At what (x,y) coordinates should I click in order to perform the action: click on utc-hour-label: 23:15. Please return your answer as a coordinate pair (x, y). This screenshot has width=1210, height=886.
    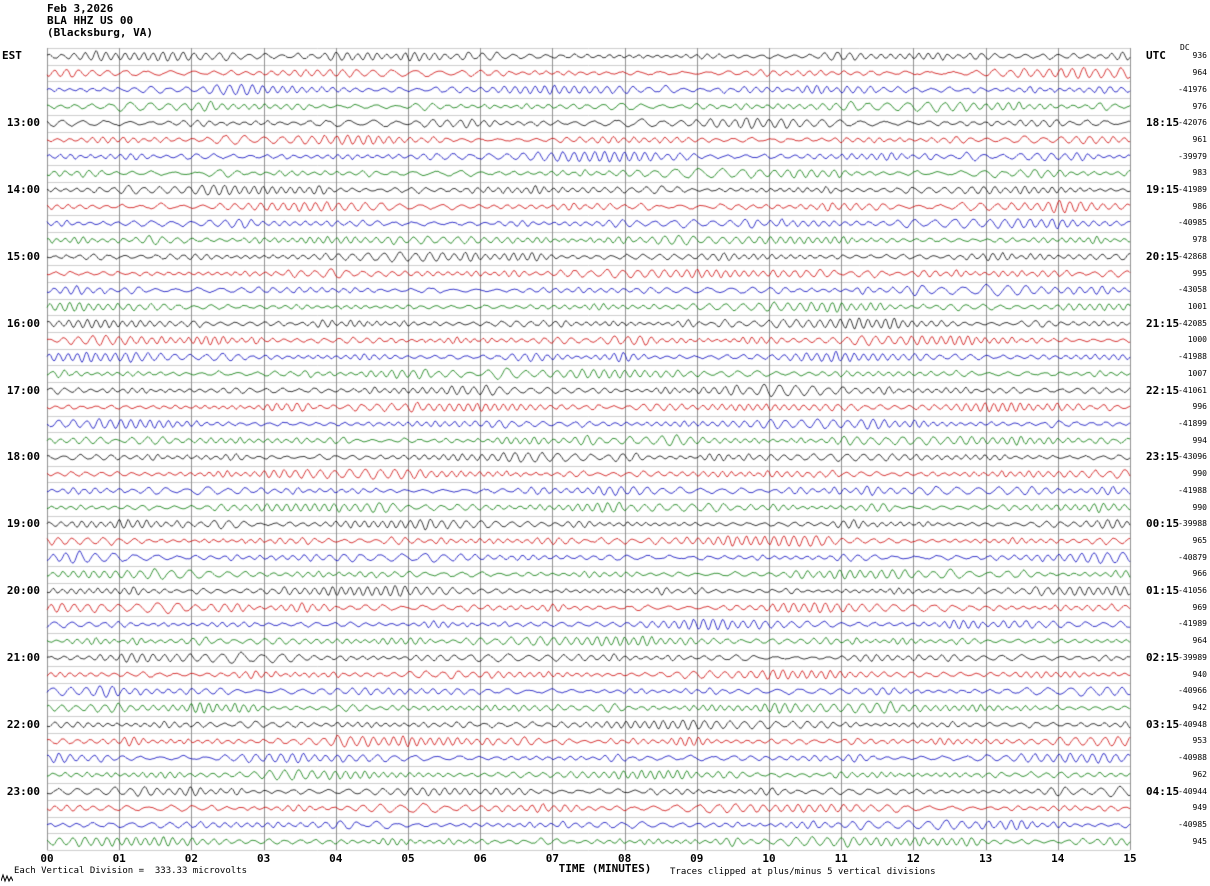
    Looking at the image, I should click on (1163, 457).